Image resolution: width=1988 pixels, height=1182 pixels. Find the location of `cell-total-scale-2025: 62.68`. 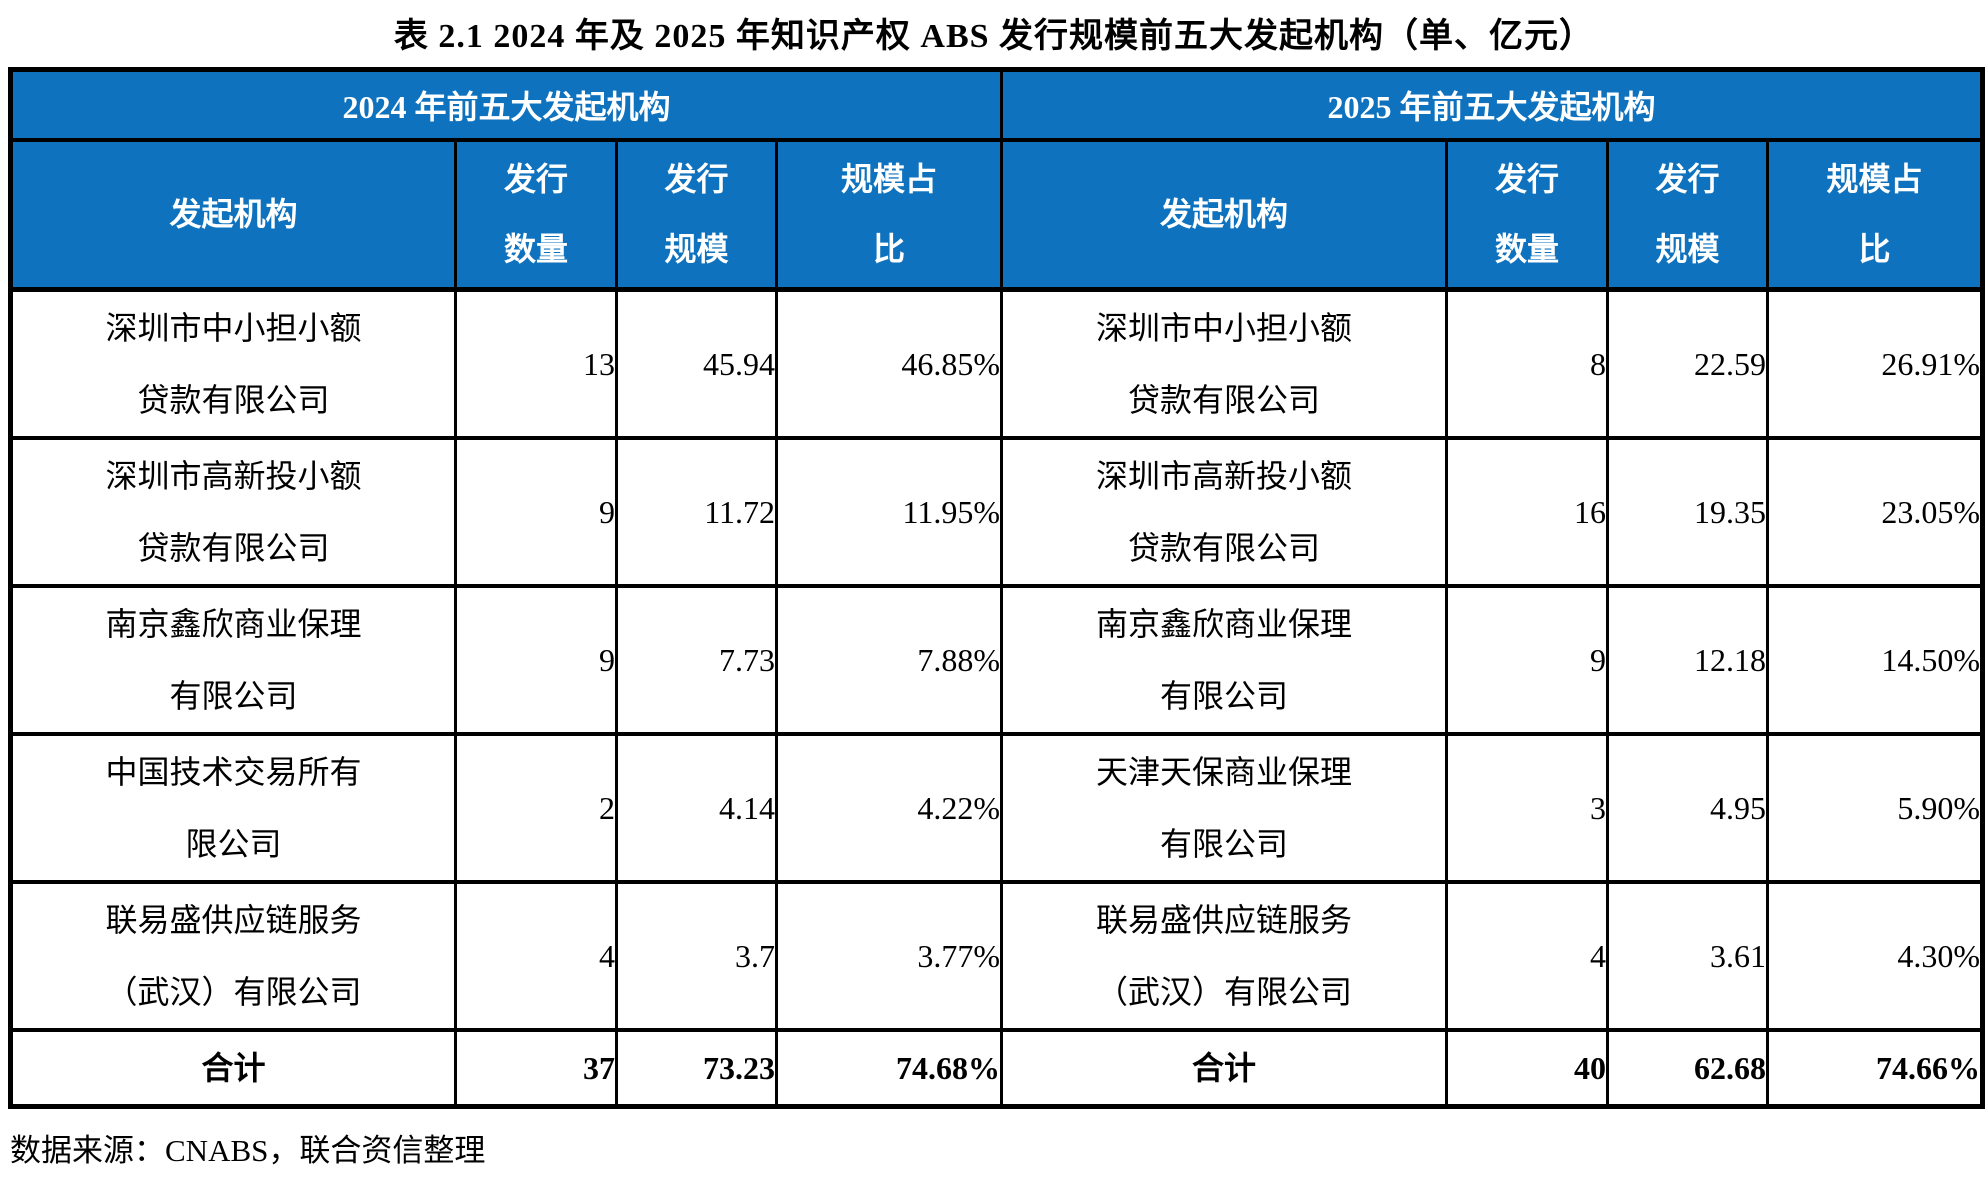

cell-total-scale-2025: 62.68 is located at coordinates (1688, 1068).